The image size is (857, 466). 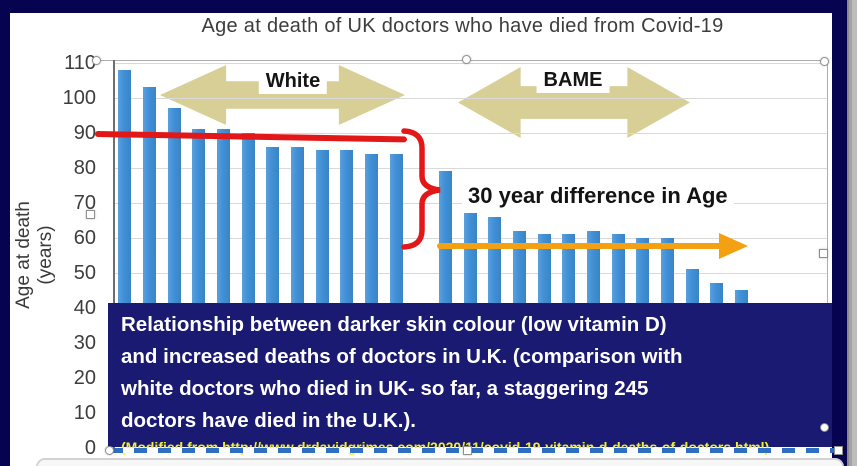 What do you see at coordinates (440, 462) in the screenshot?
I see `bottom-panel-edge` at bounding box center [440, 462].